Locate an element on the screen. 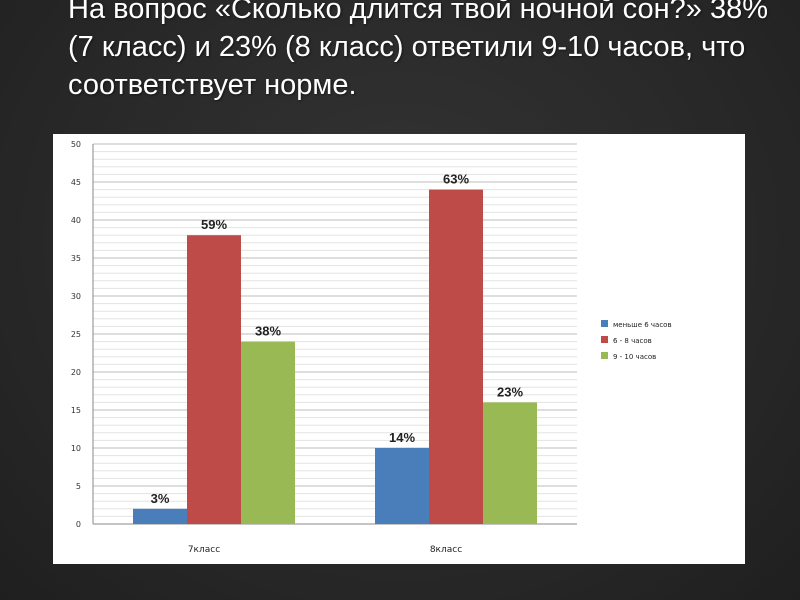 The width and height of the screenshot is (800, 600). legend-label: 6 - 8 часов is located at coordinates (632, 341).